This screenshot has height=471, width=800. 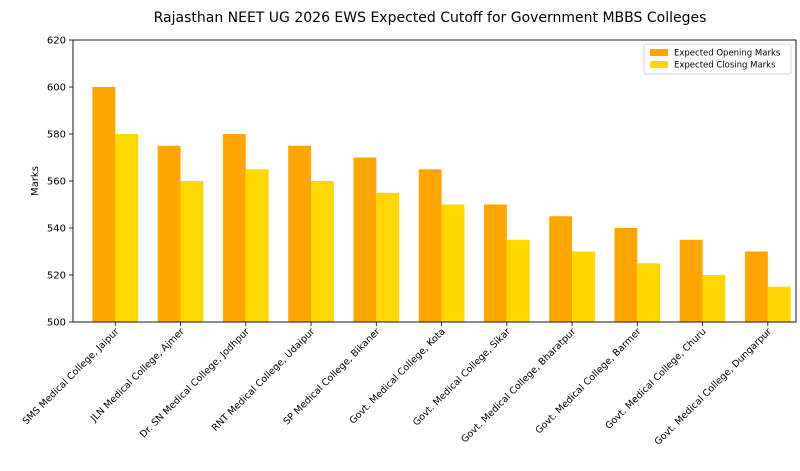 I want to click on x-tick-label: Govt. Medical College, Barmer, so click(x=588, y=381).